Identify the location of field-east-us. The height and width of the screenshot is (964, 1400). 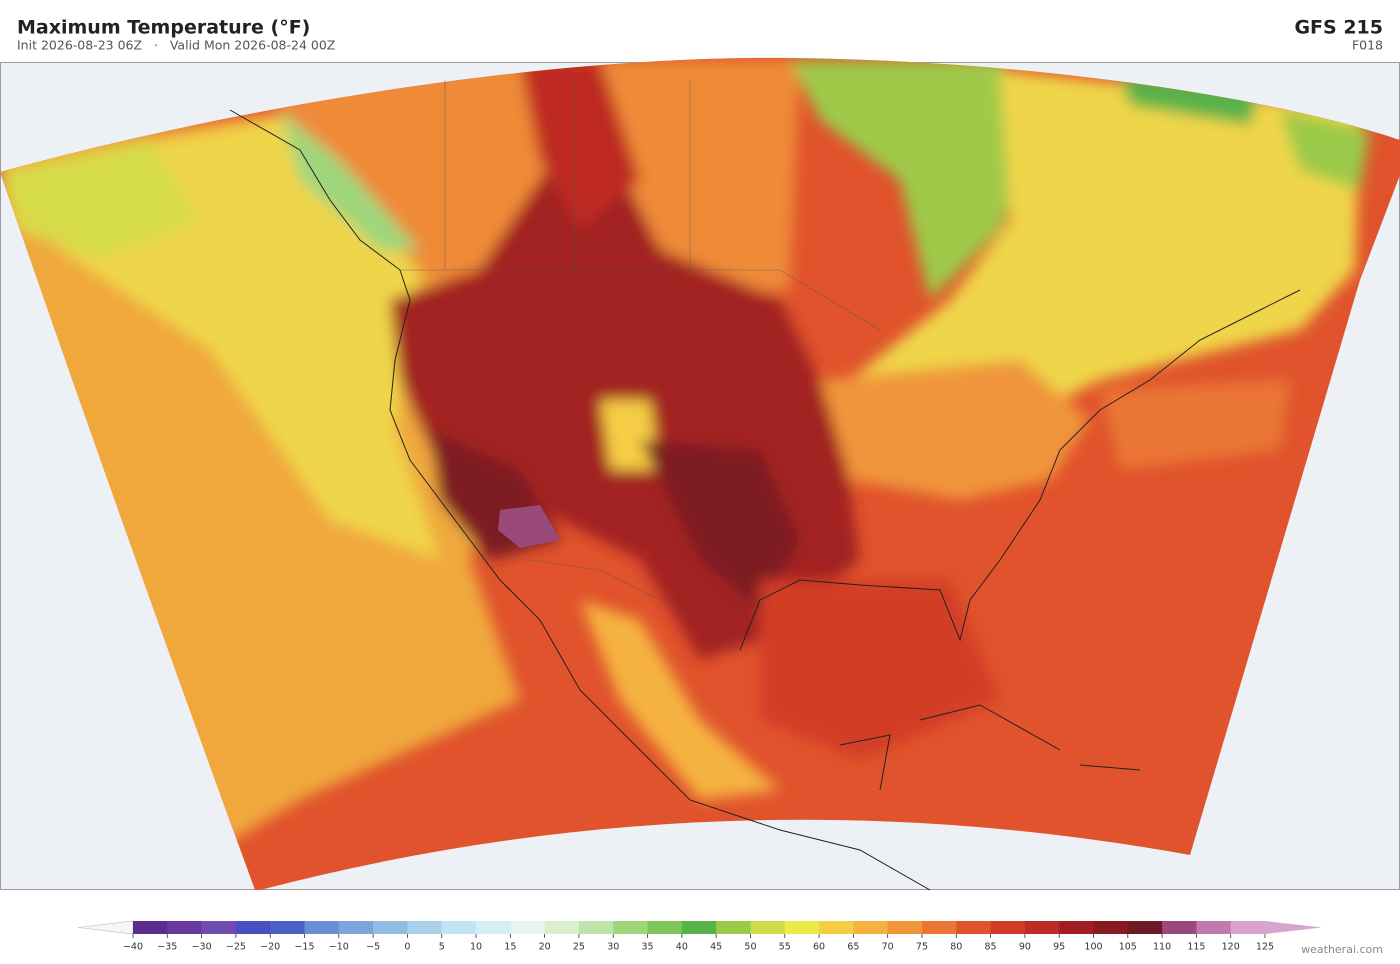
(955, 430).